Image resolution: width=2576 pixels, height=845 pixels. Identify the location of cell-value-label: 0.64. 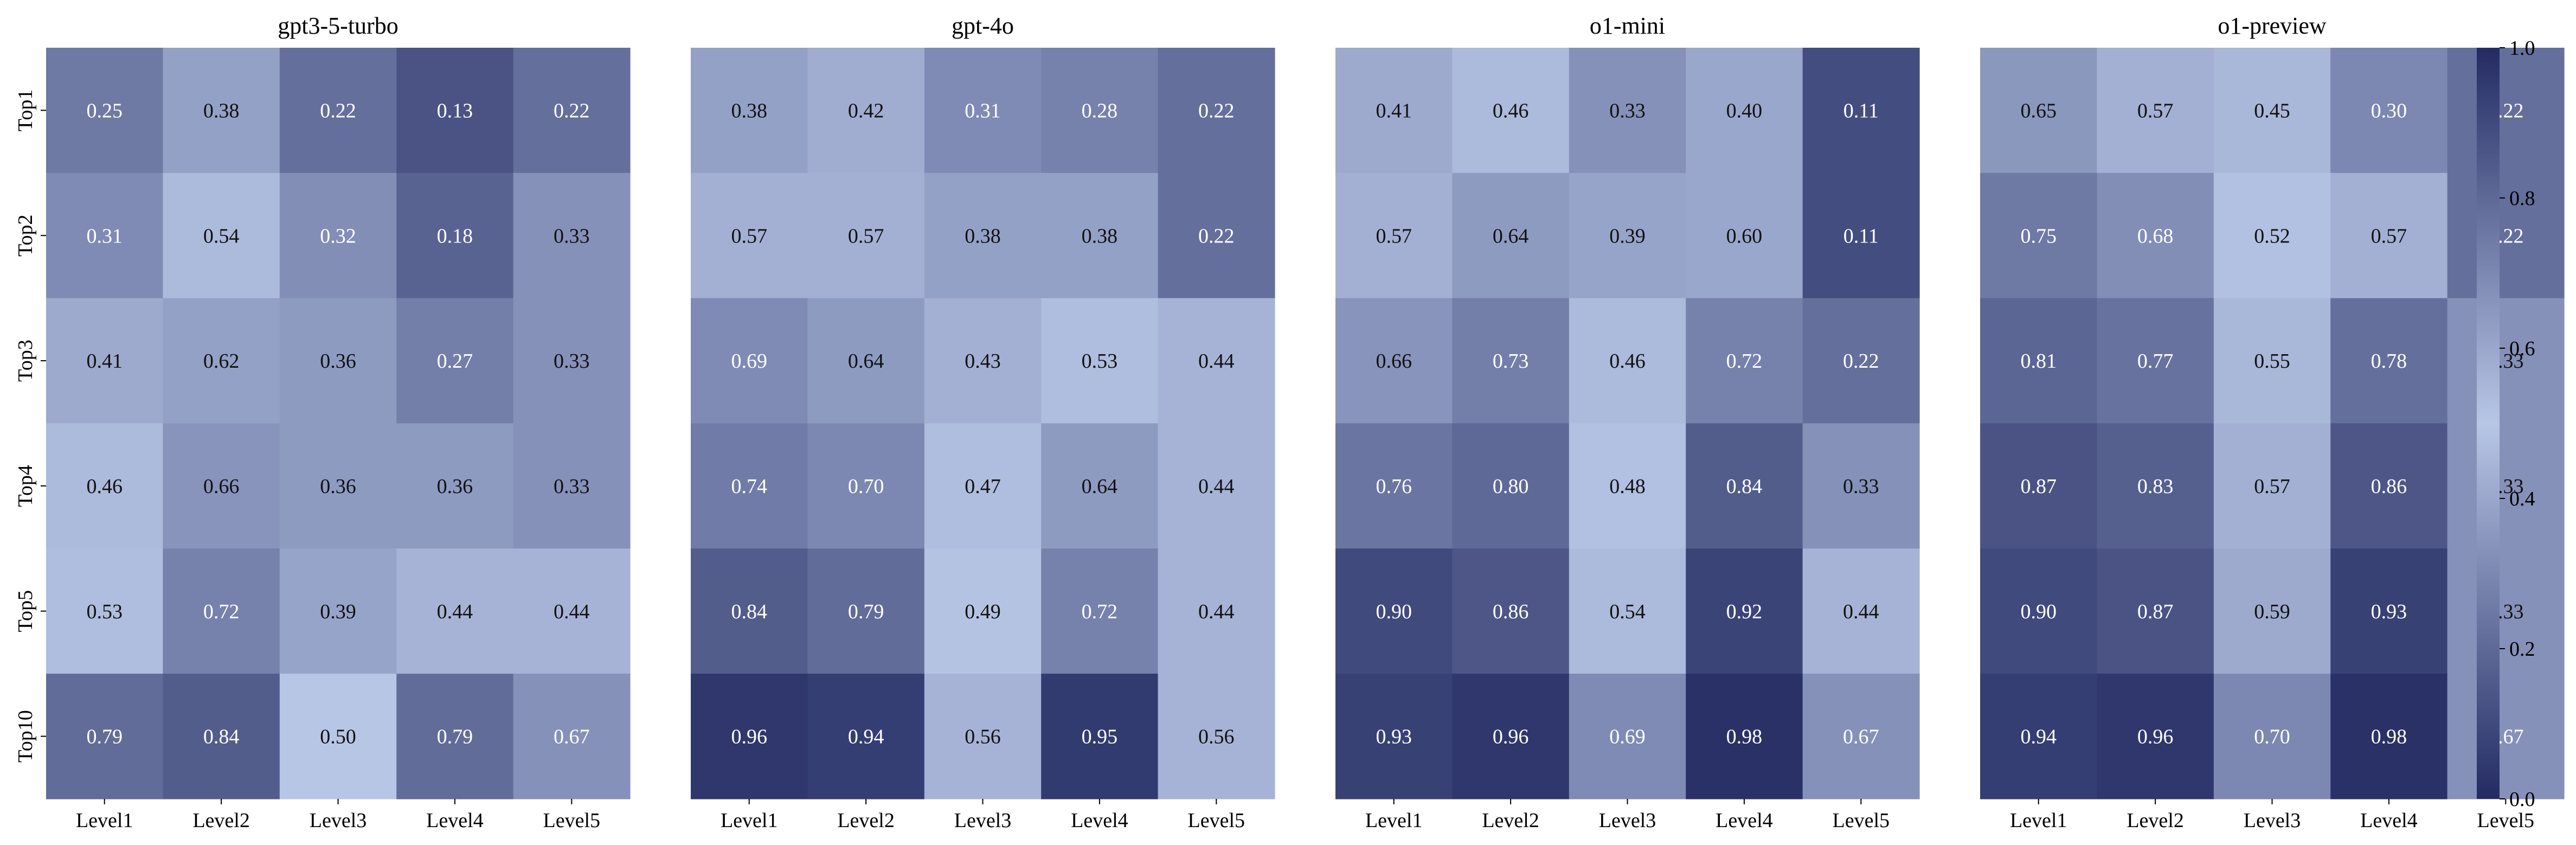
(1100, 486).